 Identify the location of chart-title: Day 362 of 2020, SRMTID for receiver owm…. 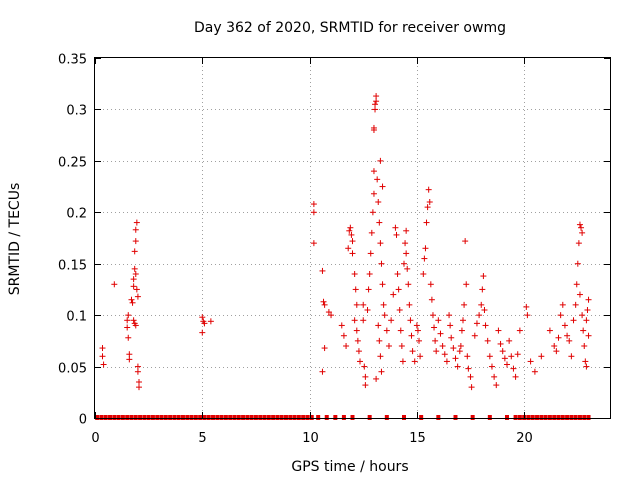
(350, 28).